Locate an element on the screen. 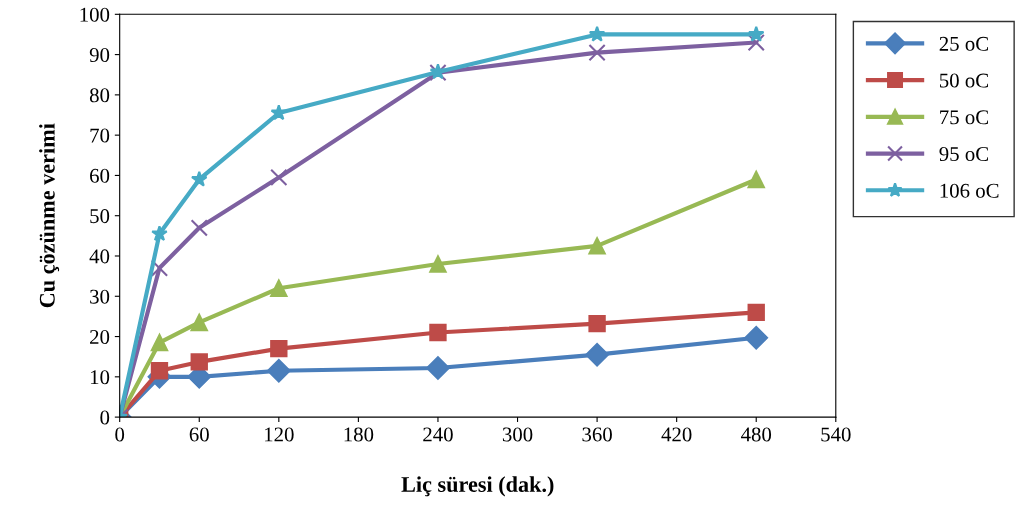 This screenshot has height=530, width=1023. y-tick-label: 20 is located at coordinates (100, 336).